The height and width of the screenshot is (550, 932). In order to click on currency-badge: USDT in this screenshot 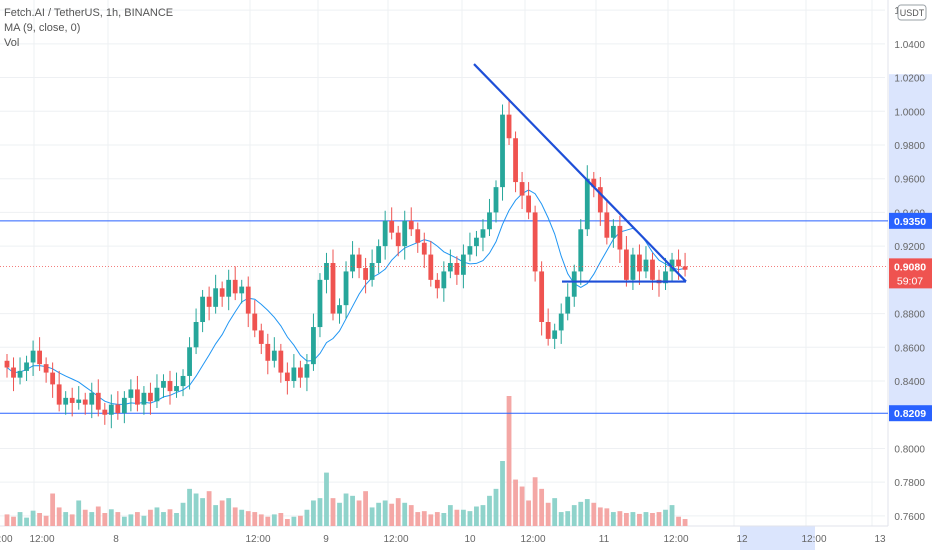, I will do `click(912, 13)`.